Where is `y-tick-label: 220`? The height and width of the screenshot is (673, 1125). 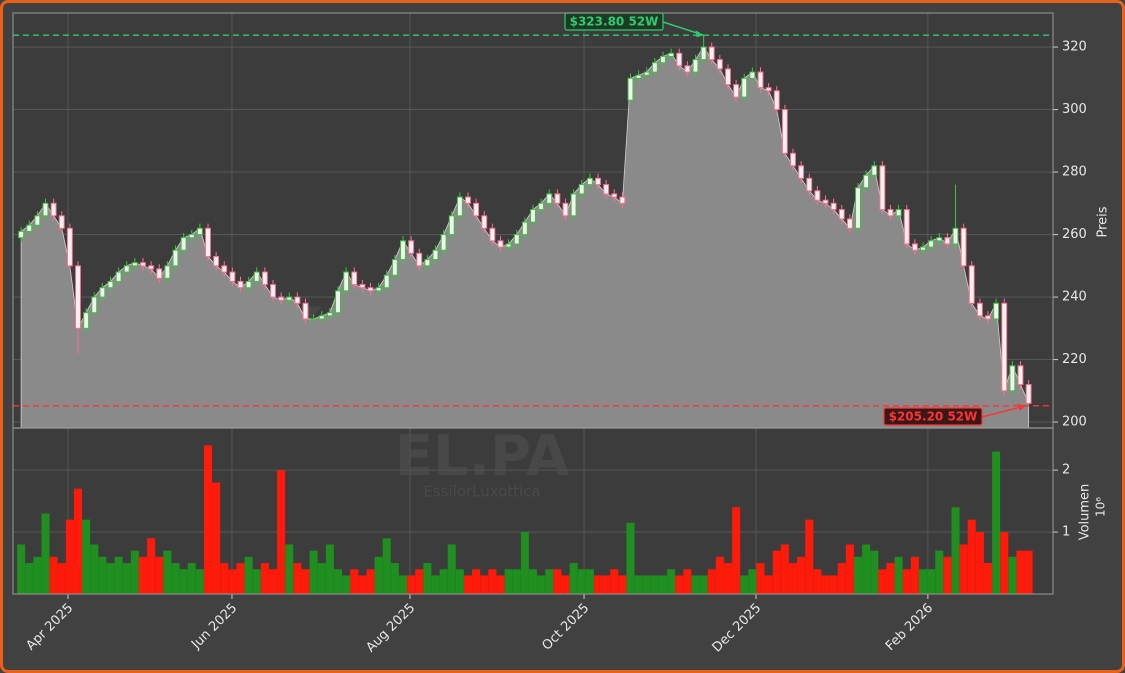
y-tick-label: 220 is located at coordinates (1074, 359).